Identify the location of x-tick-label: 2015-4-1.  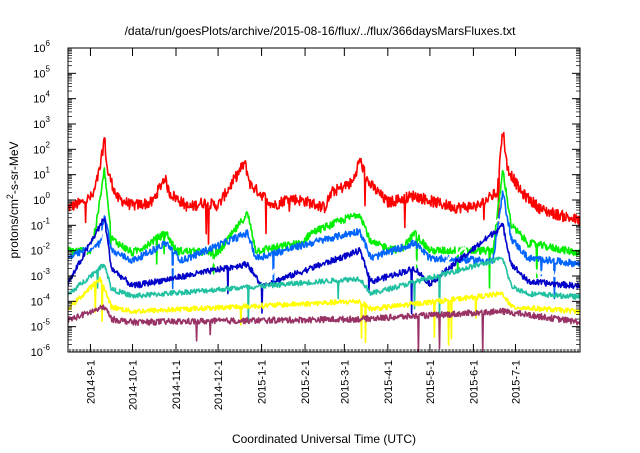
(389, 382).